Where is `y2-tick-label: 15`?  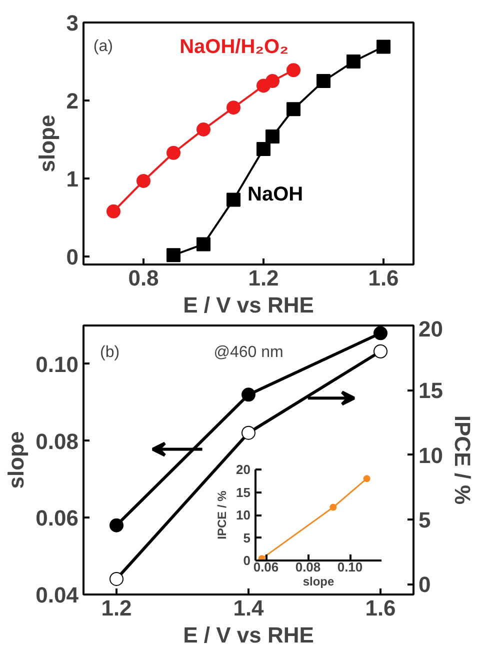 y2-tick-label: 15 is located at coordinates (430, 391).